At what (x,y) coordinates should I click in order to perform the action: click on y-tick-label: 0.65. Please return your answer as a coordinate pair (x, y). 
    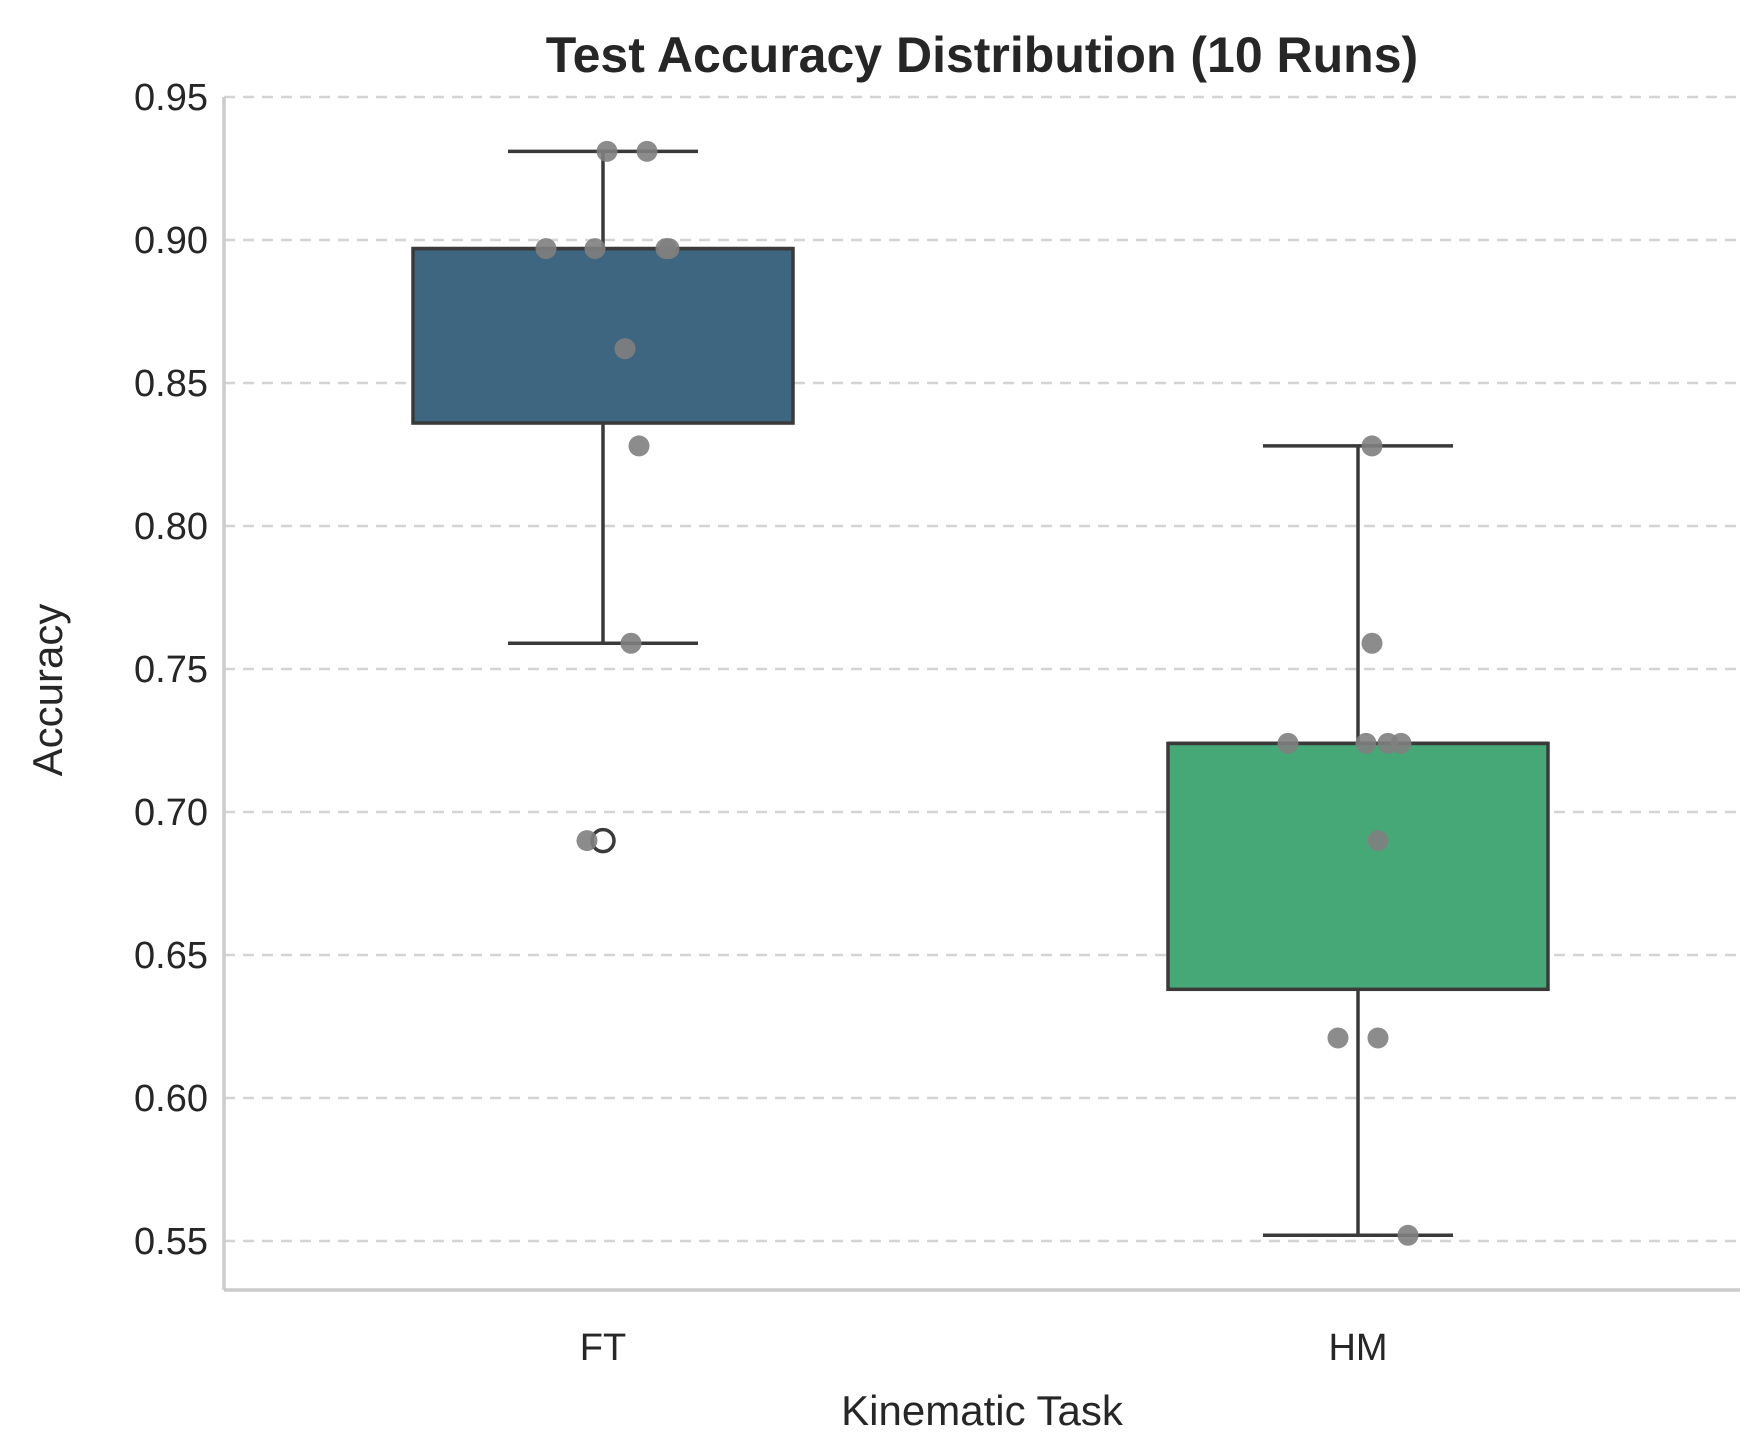
    Looking at the image, I should click on (171, 956).